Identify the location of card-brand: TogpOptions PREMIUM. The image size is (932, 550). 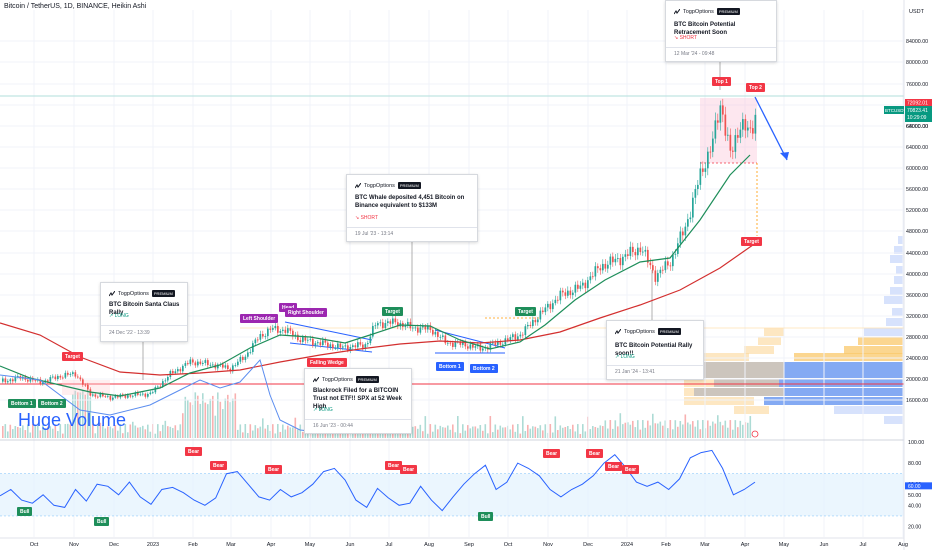
(387, 185).